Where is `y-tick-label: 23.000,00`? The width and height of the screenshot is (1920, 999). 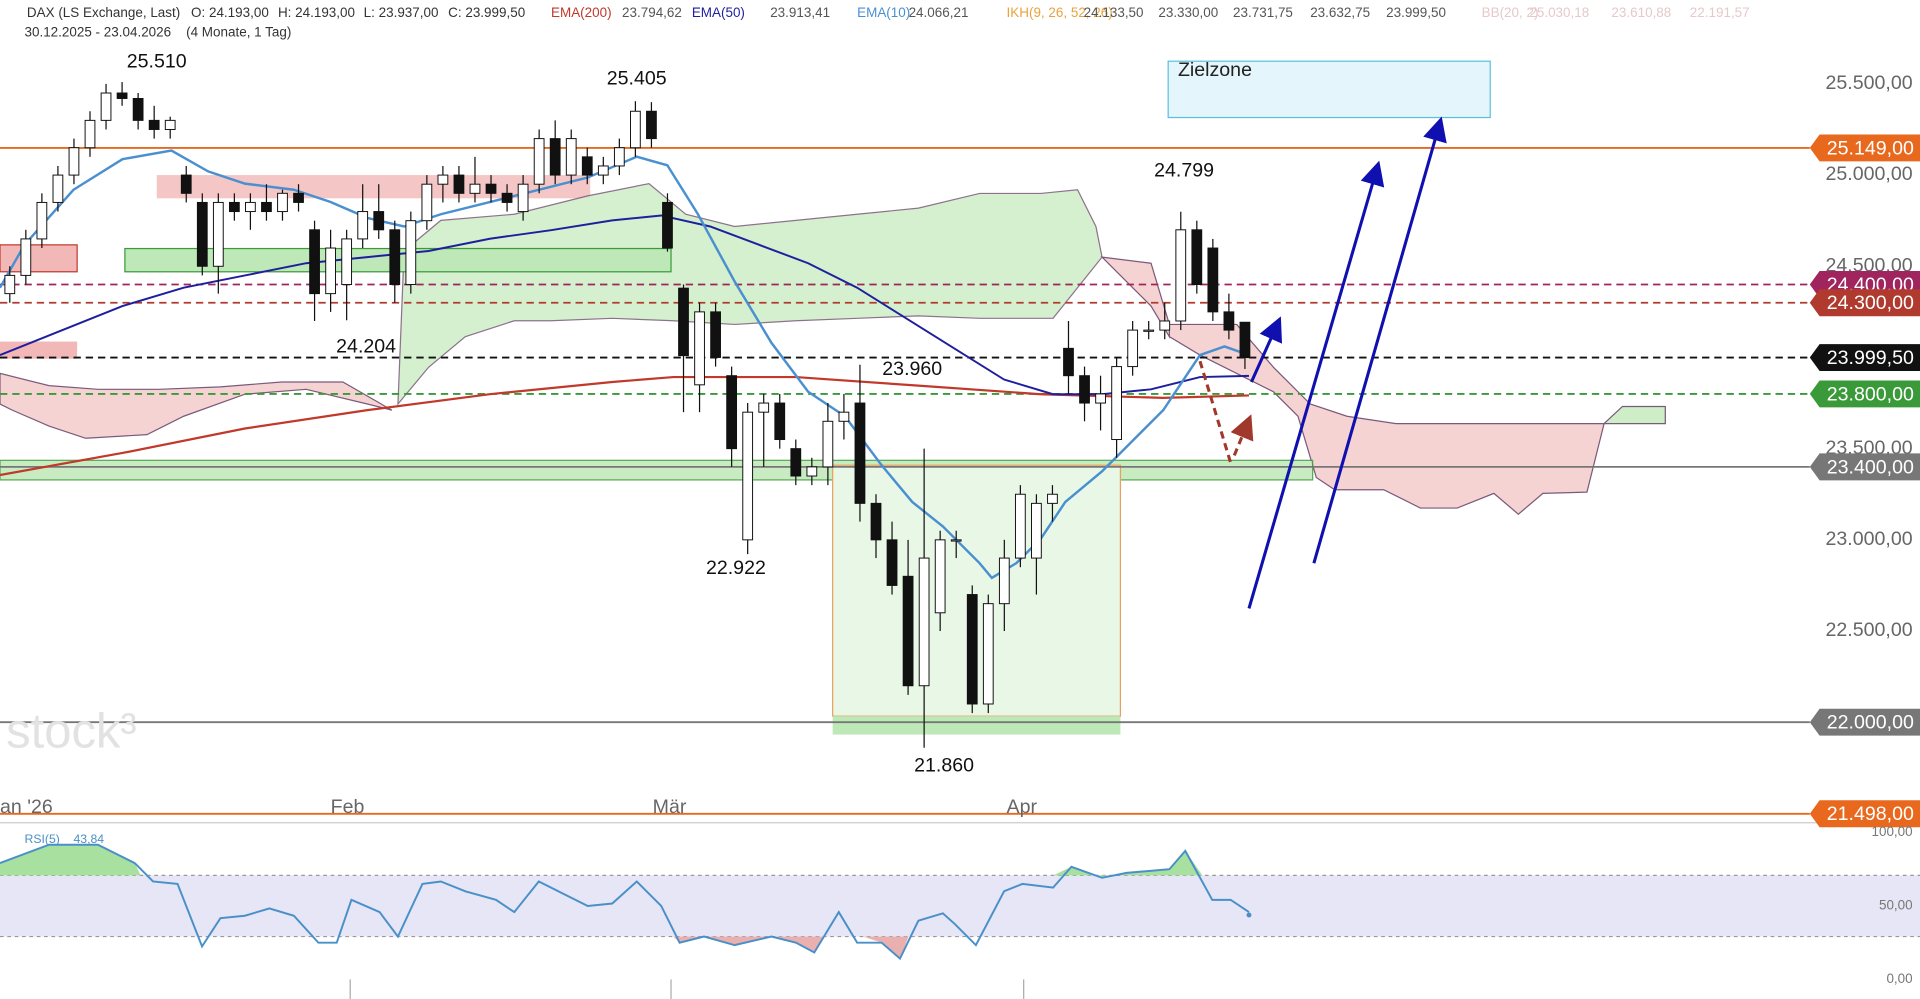 y-tick-label: 23.000,00 is located at coordinates (1869, 539).